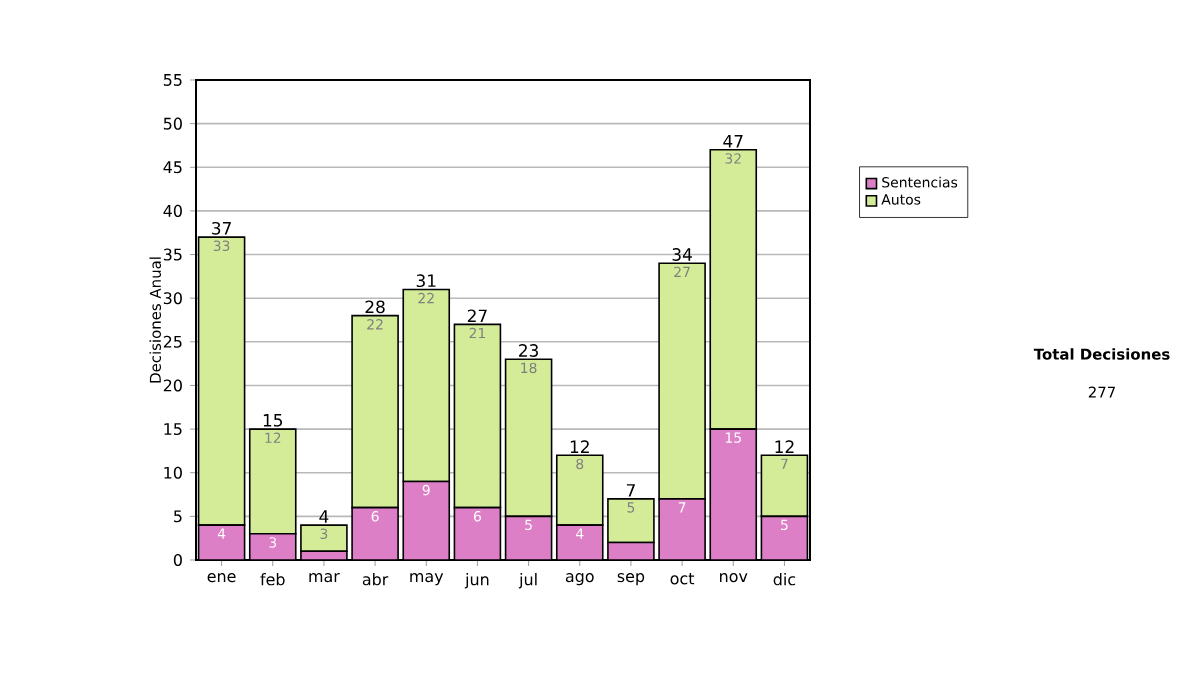  Describe the element at coordinates (733, 141) in the screenshot. I see `total-label: 47` at that location.